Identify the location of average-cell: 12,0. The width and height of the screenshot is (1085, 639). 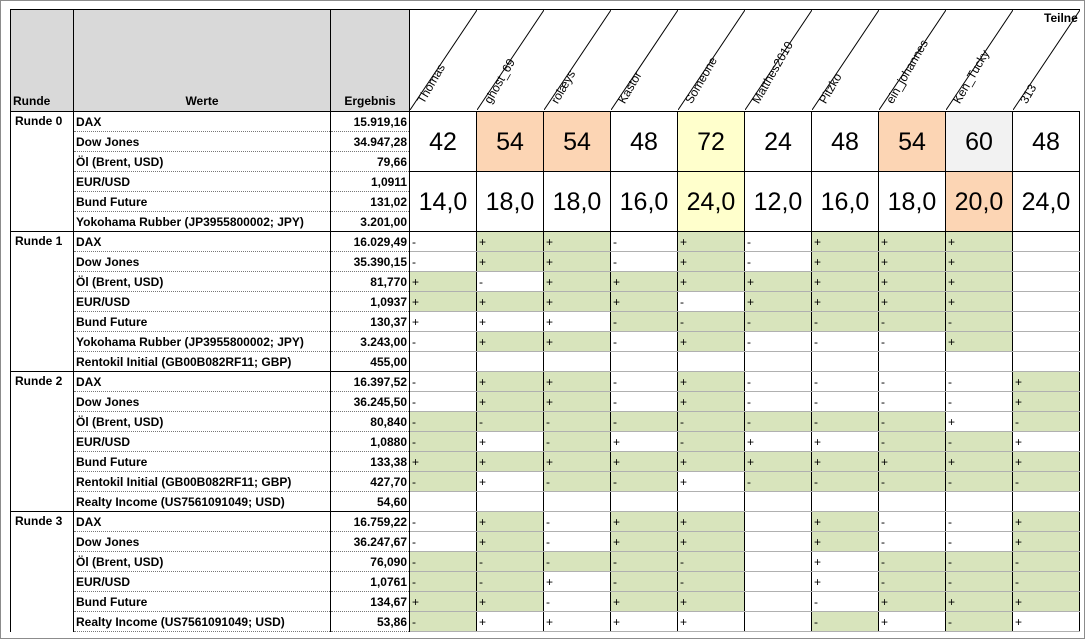
(778, 201).